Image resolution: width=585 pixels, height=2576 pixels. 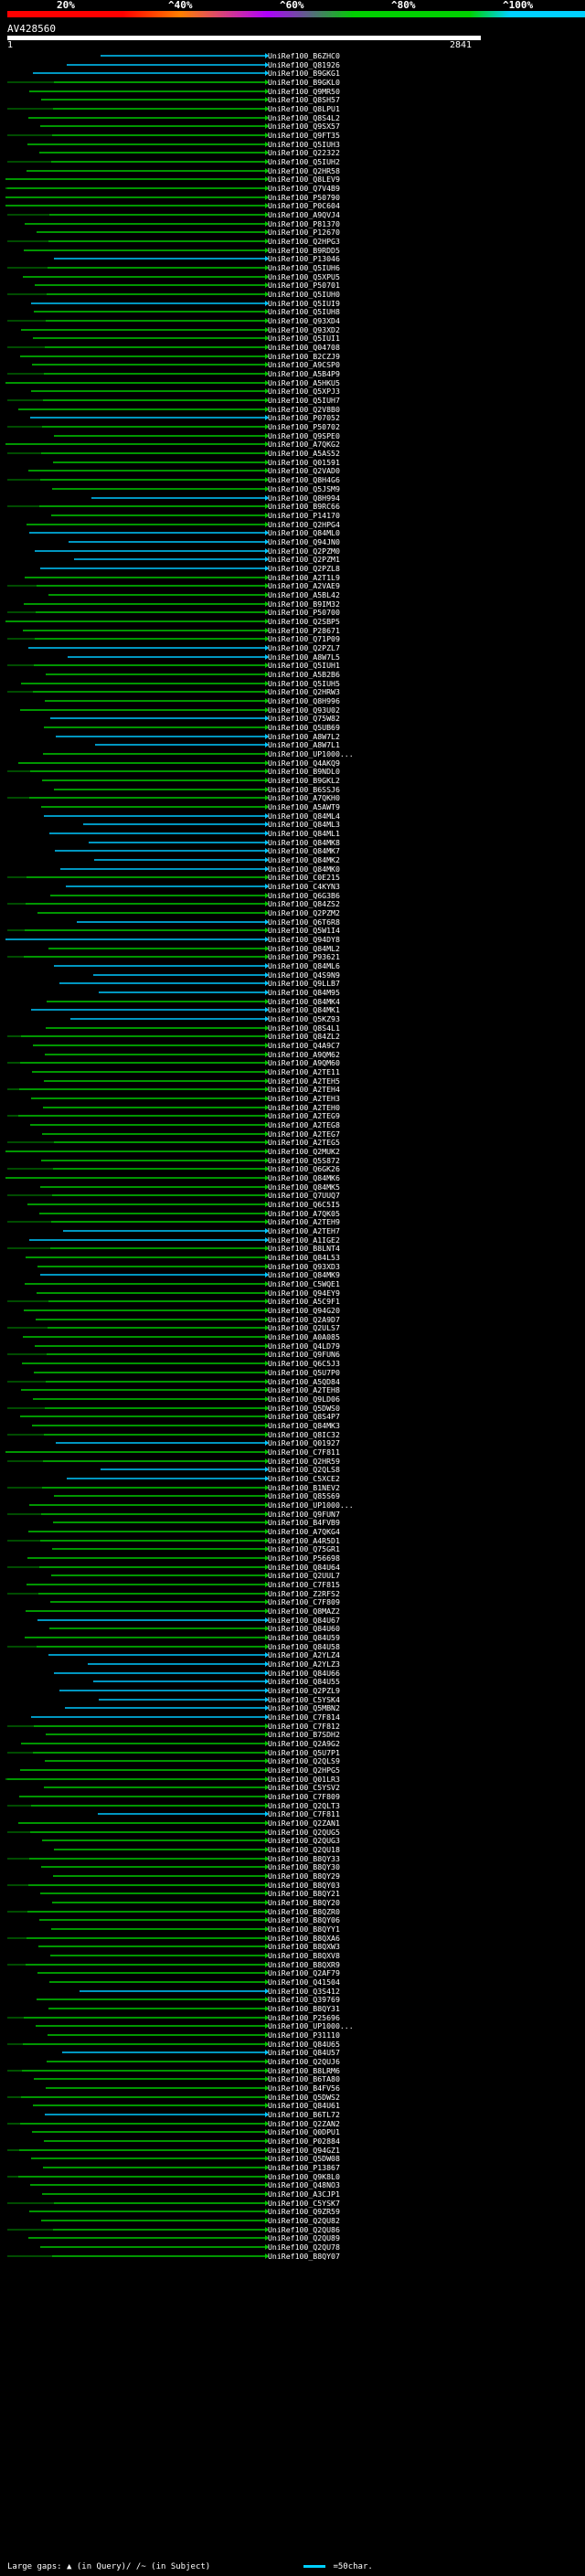 I want to click on hit-label: UniRef100_A2TEG7, so click(x=304, y=1134).